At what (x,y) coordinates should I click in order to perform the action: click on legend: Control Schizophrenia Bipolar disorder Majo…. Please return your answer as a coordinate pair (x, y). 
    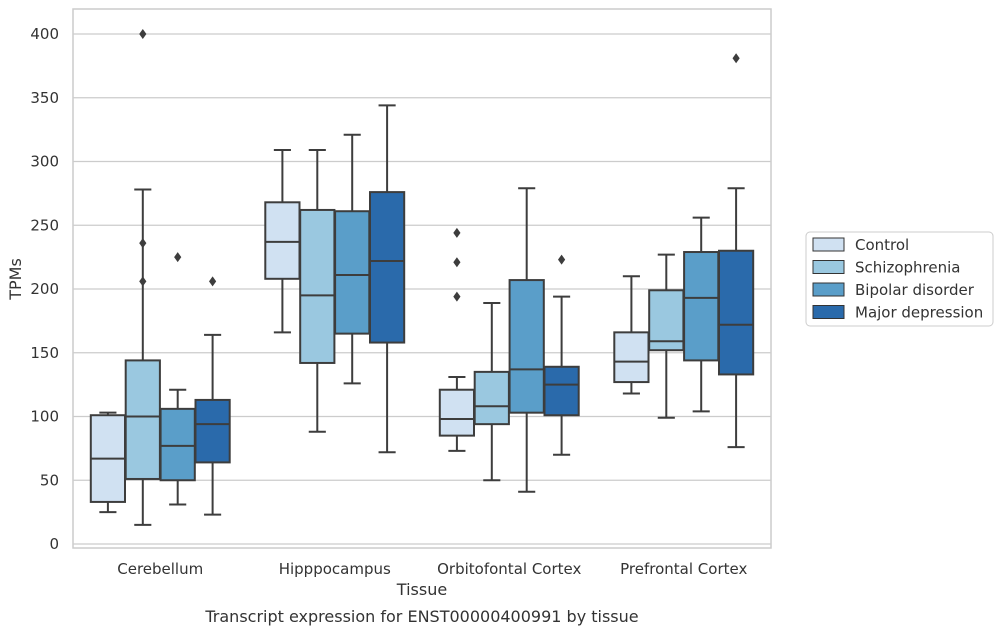
    Looking at the image, I should click on (899, 279).